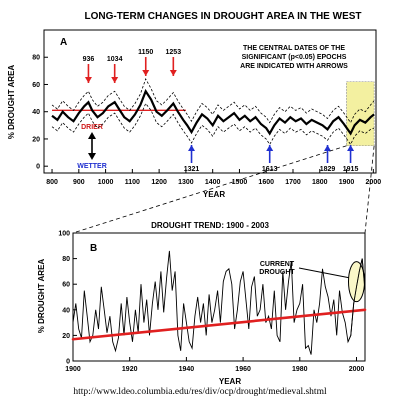  What do you see at coordinates (356, 282) in the screenshot?
I see `current-drought-highlight` at bounding box center [356, 282].